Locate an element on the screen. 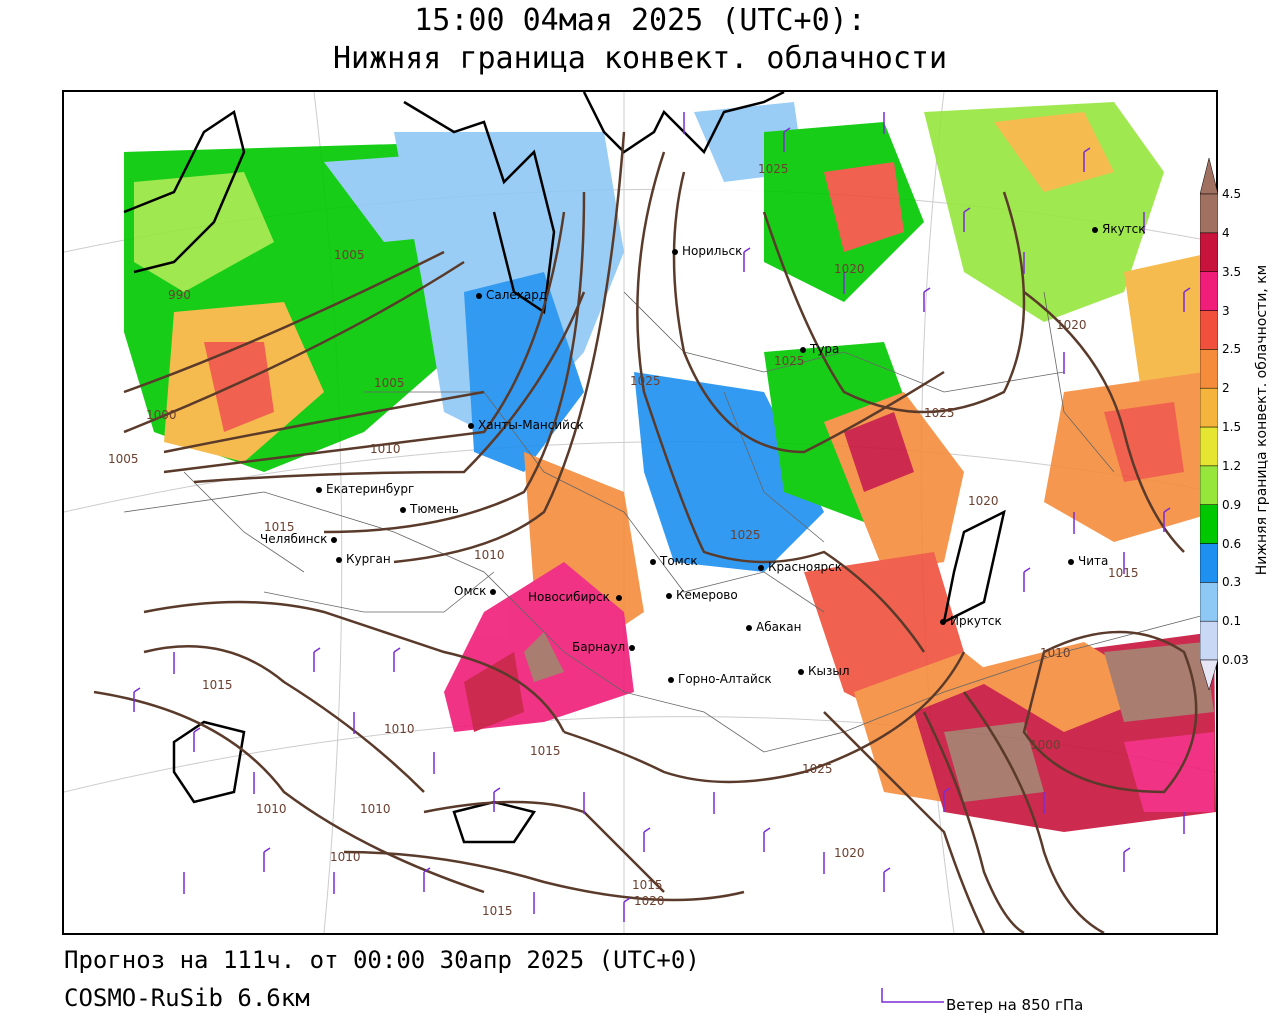  map-title: 15:00 04мая 2025 (UTC+0): is located at coordinates (640, 20).